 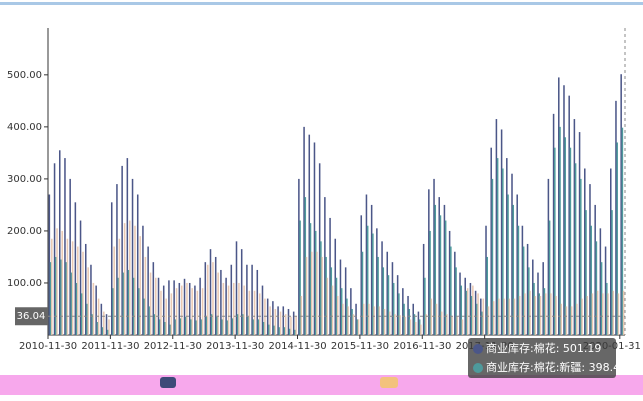 I want to click on top-border, so click(x=321, y=3).